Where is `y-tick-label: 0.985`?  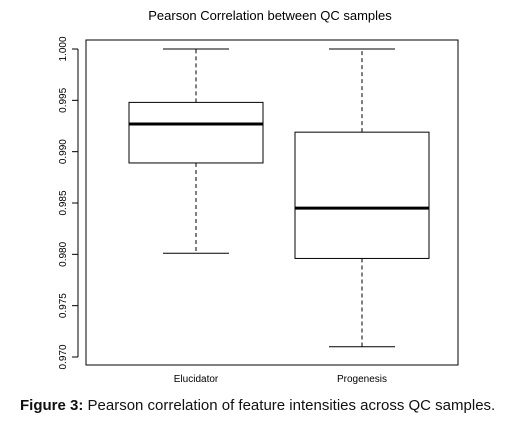 y-tick-label: 0.985 is located at coordinates (63, 202).